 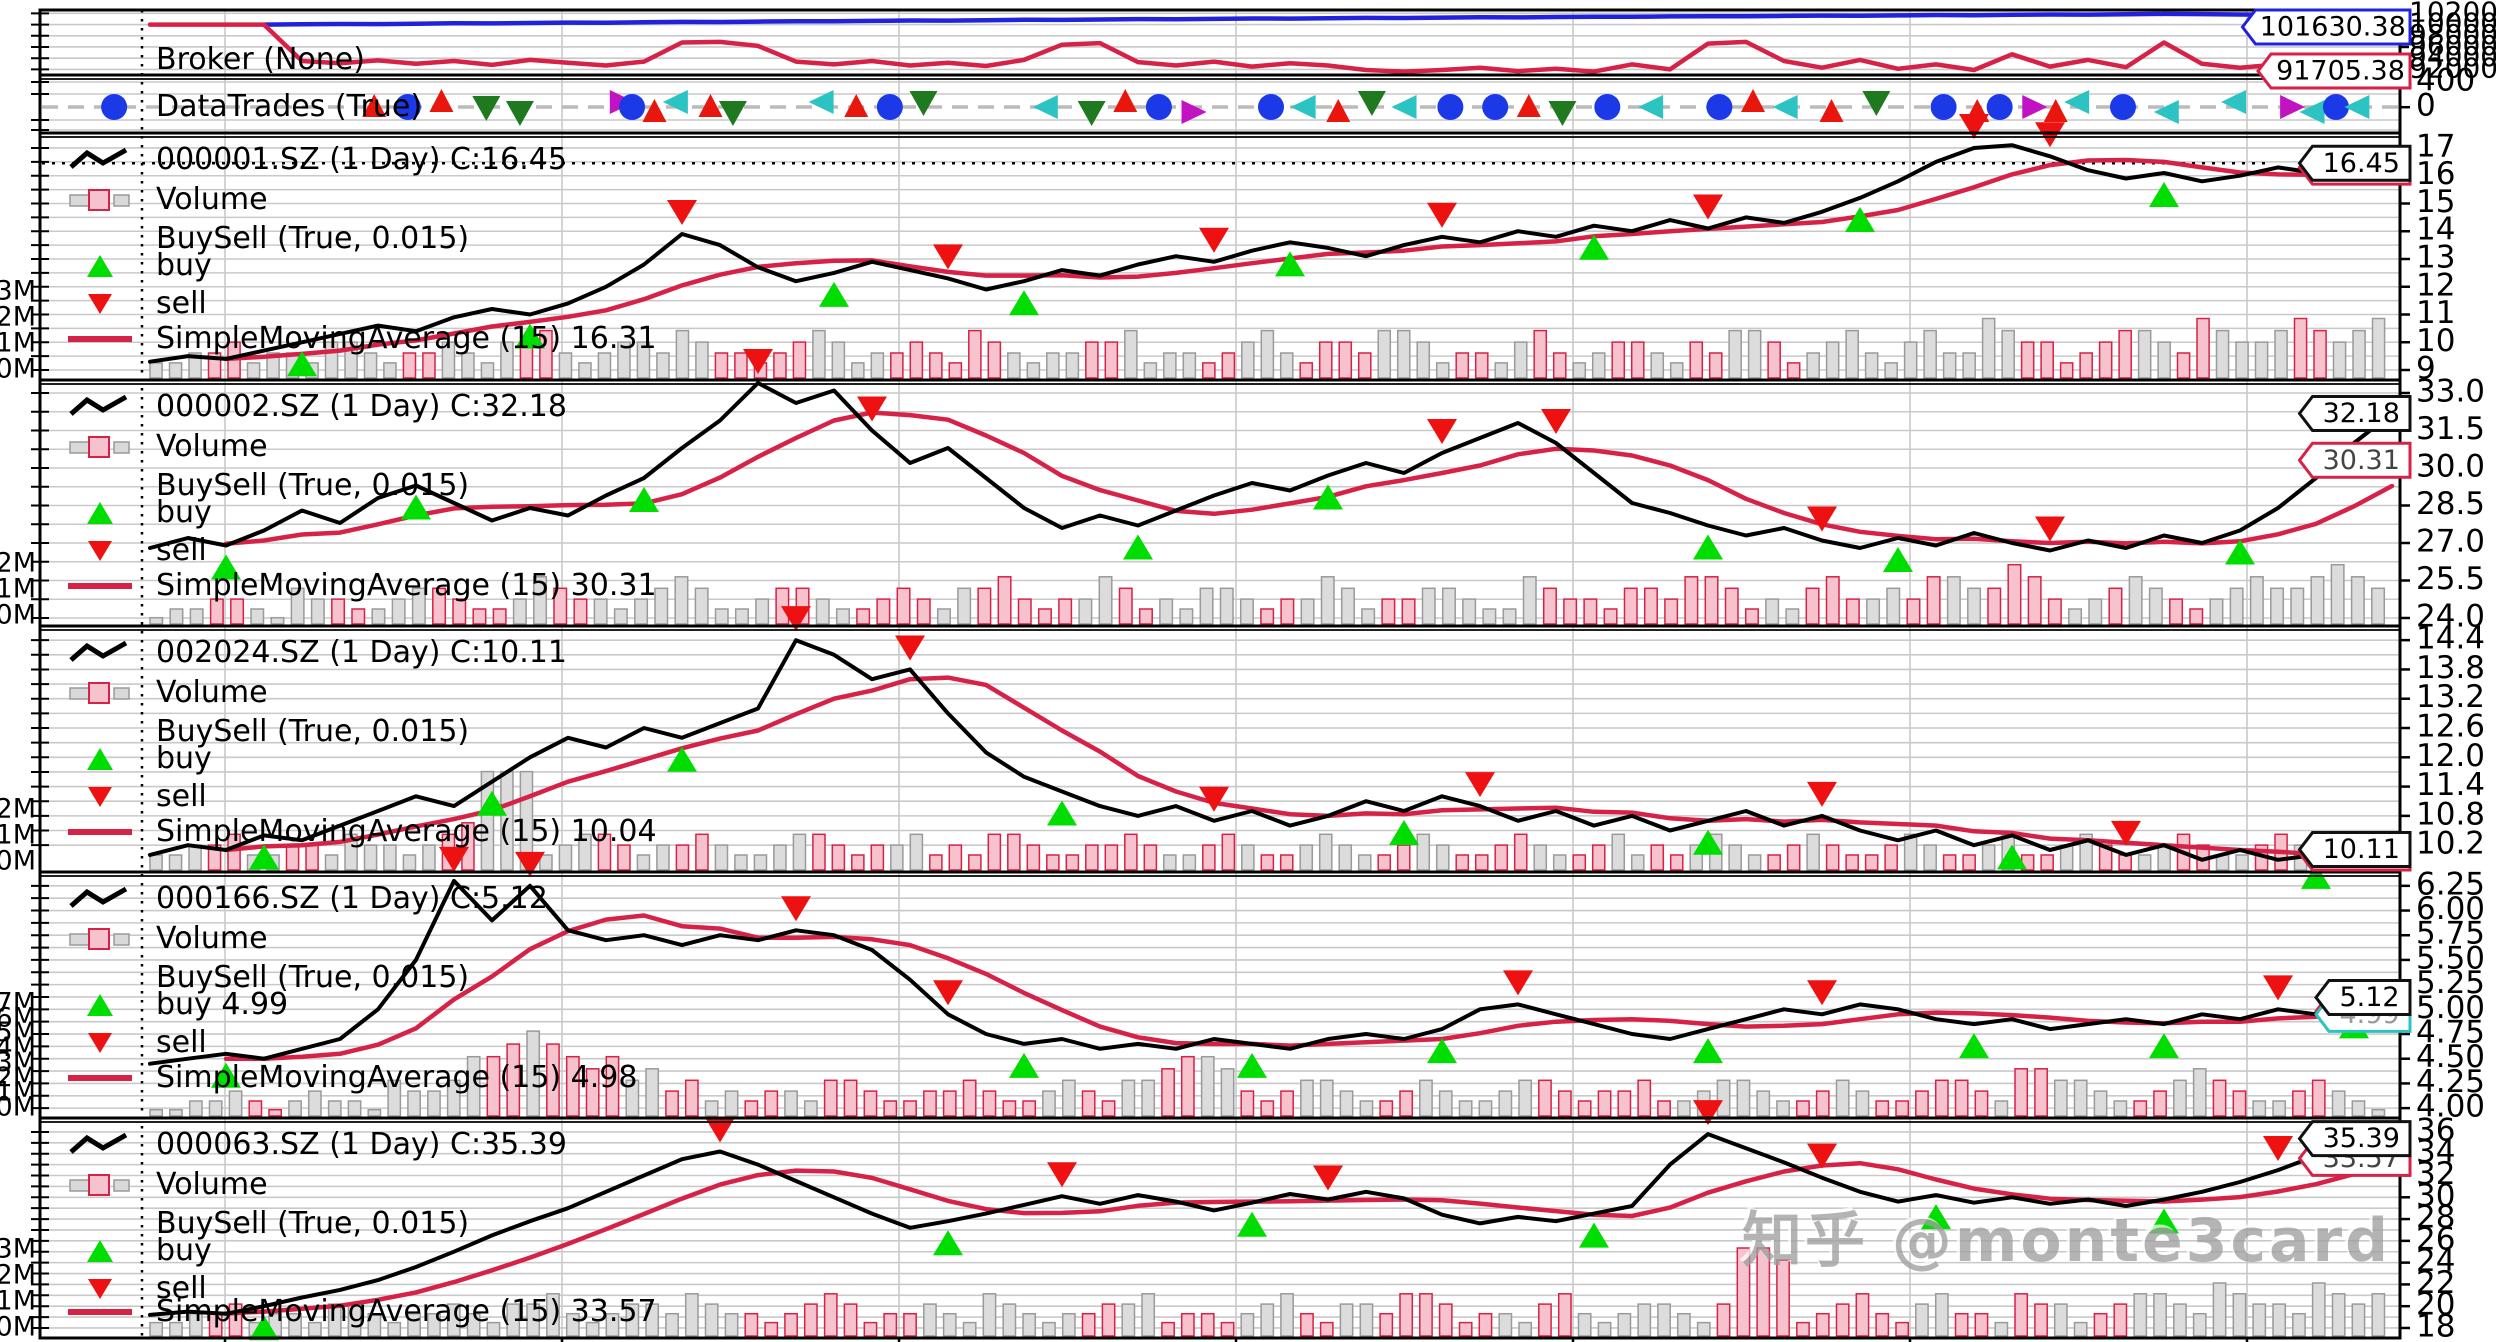 What do you see at coordinates (125, 797) in the screenshot?
I see `legend-sell-2: sell` at bounding box center [125, 797].